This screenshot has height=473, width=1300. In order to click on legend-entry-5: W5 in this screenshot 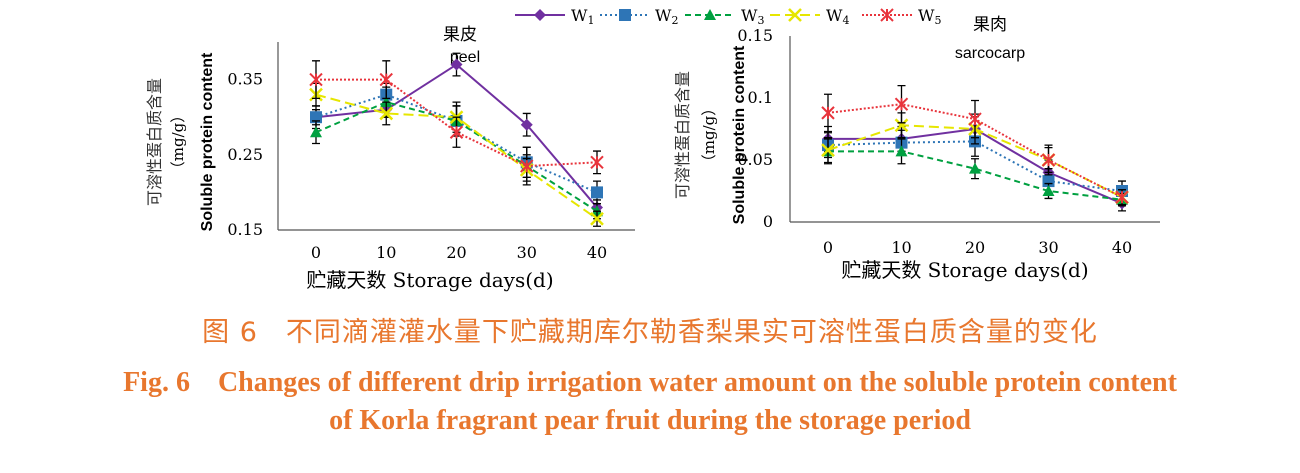, I will do `click(901, 16)`.